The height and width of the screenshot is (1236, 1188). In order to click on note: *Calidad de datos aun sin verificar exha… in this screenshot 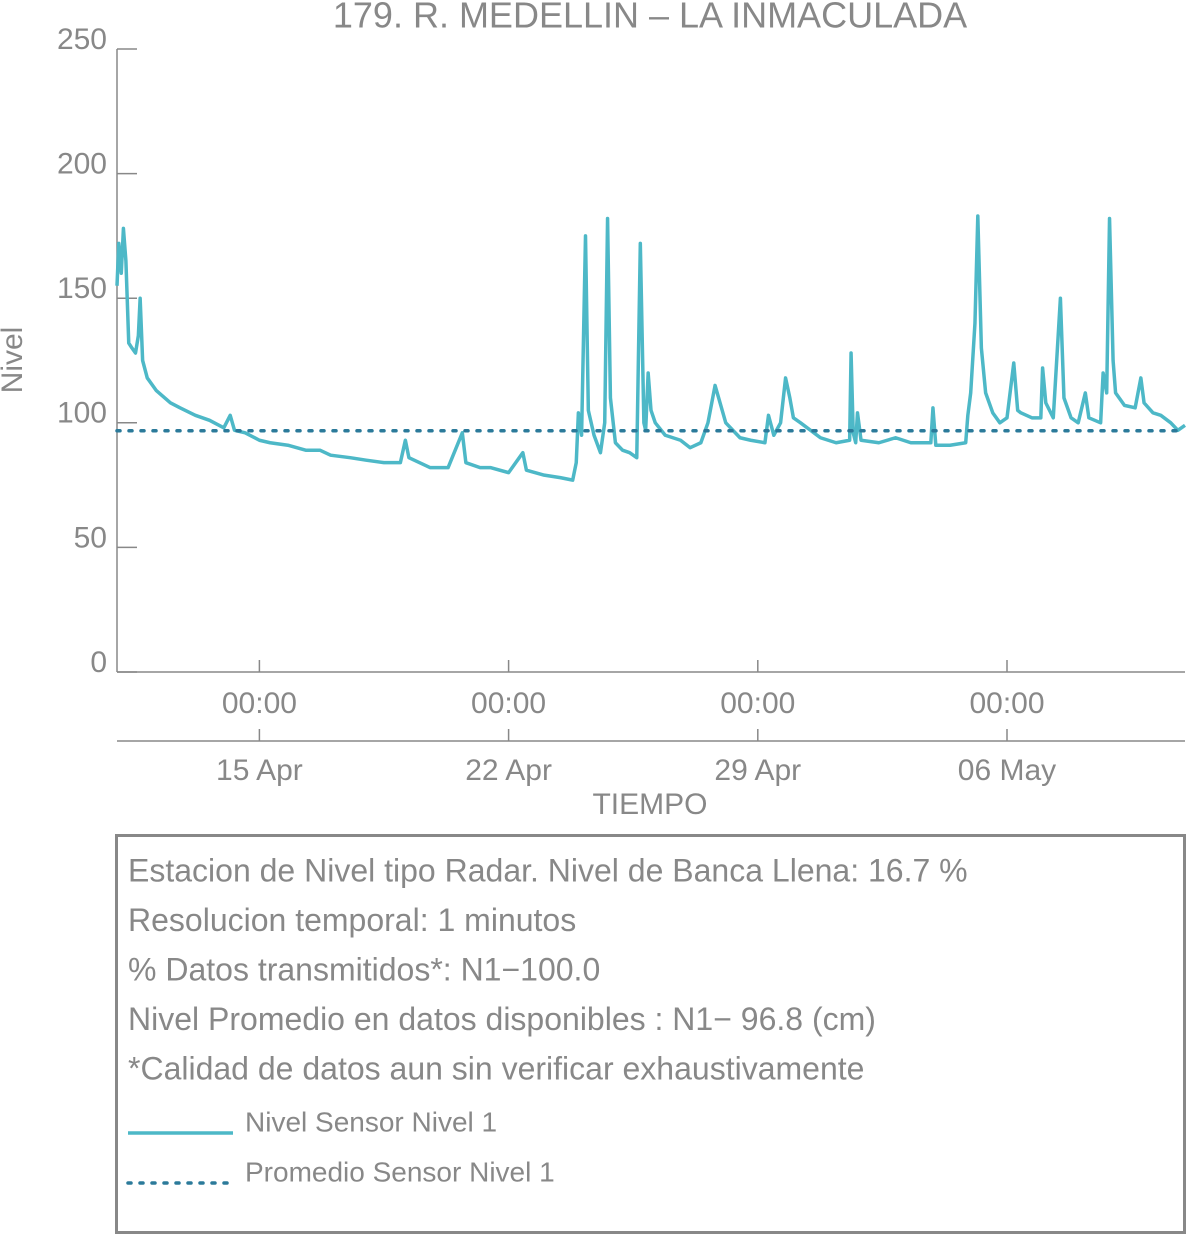, I will do `click(496, 1068)`.